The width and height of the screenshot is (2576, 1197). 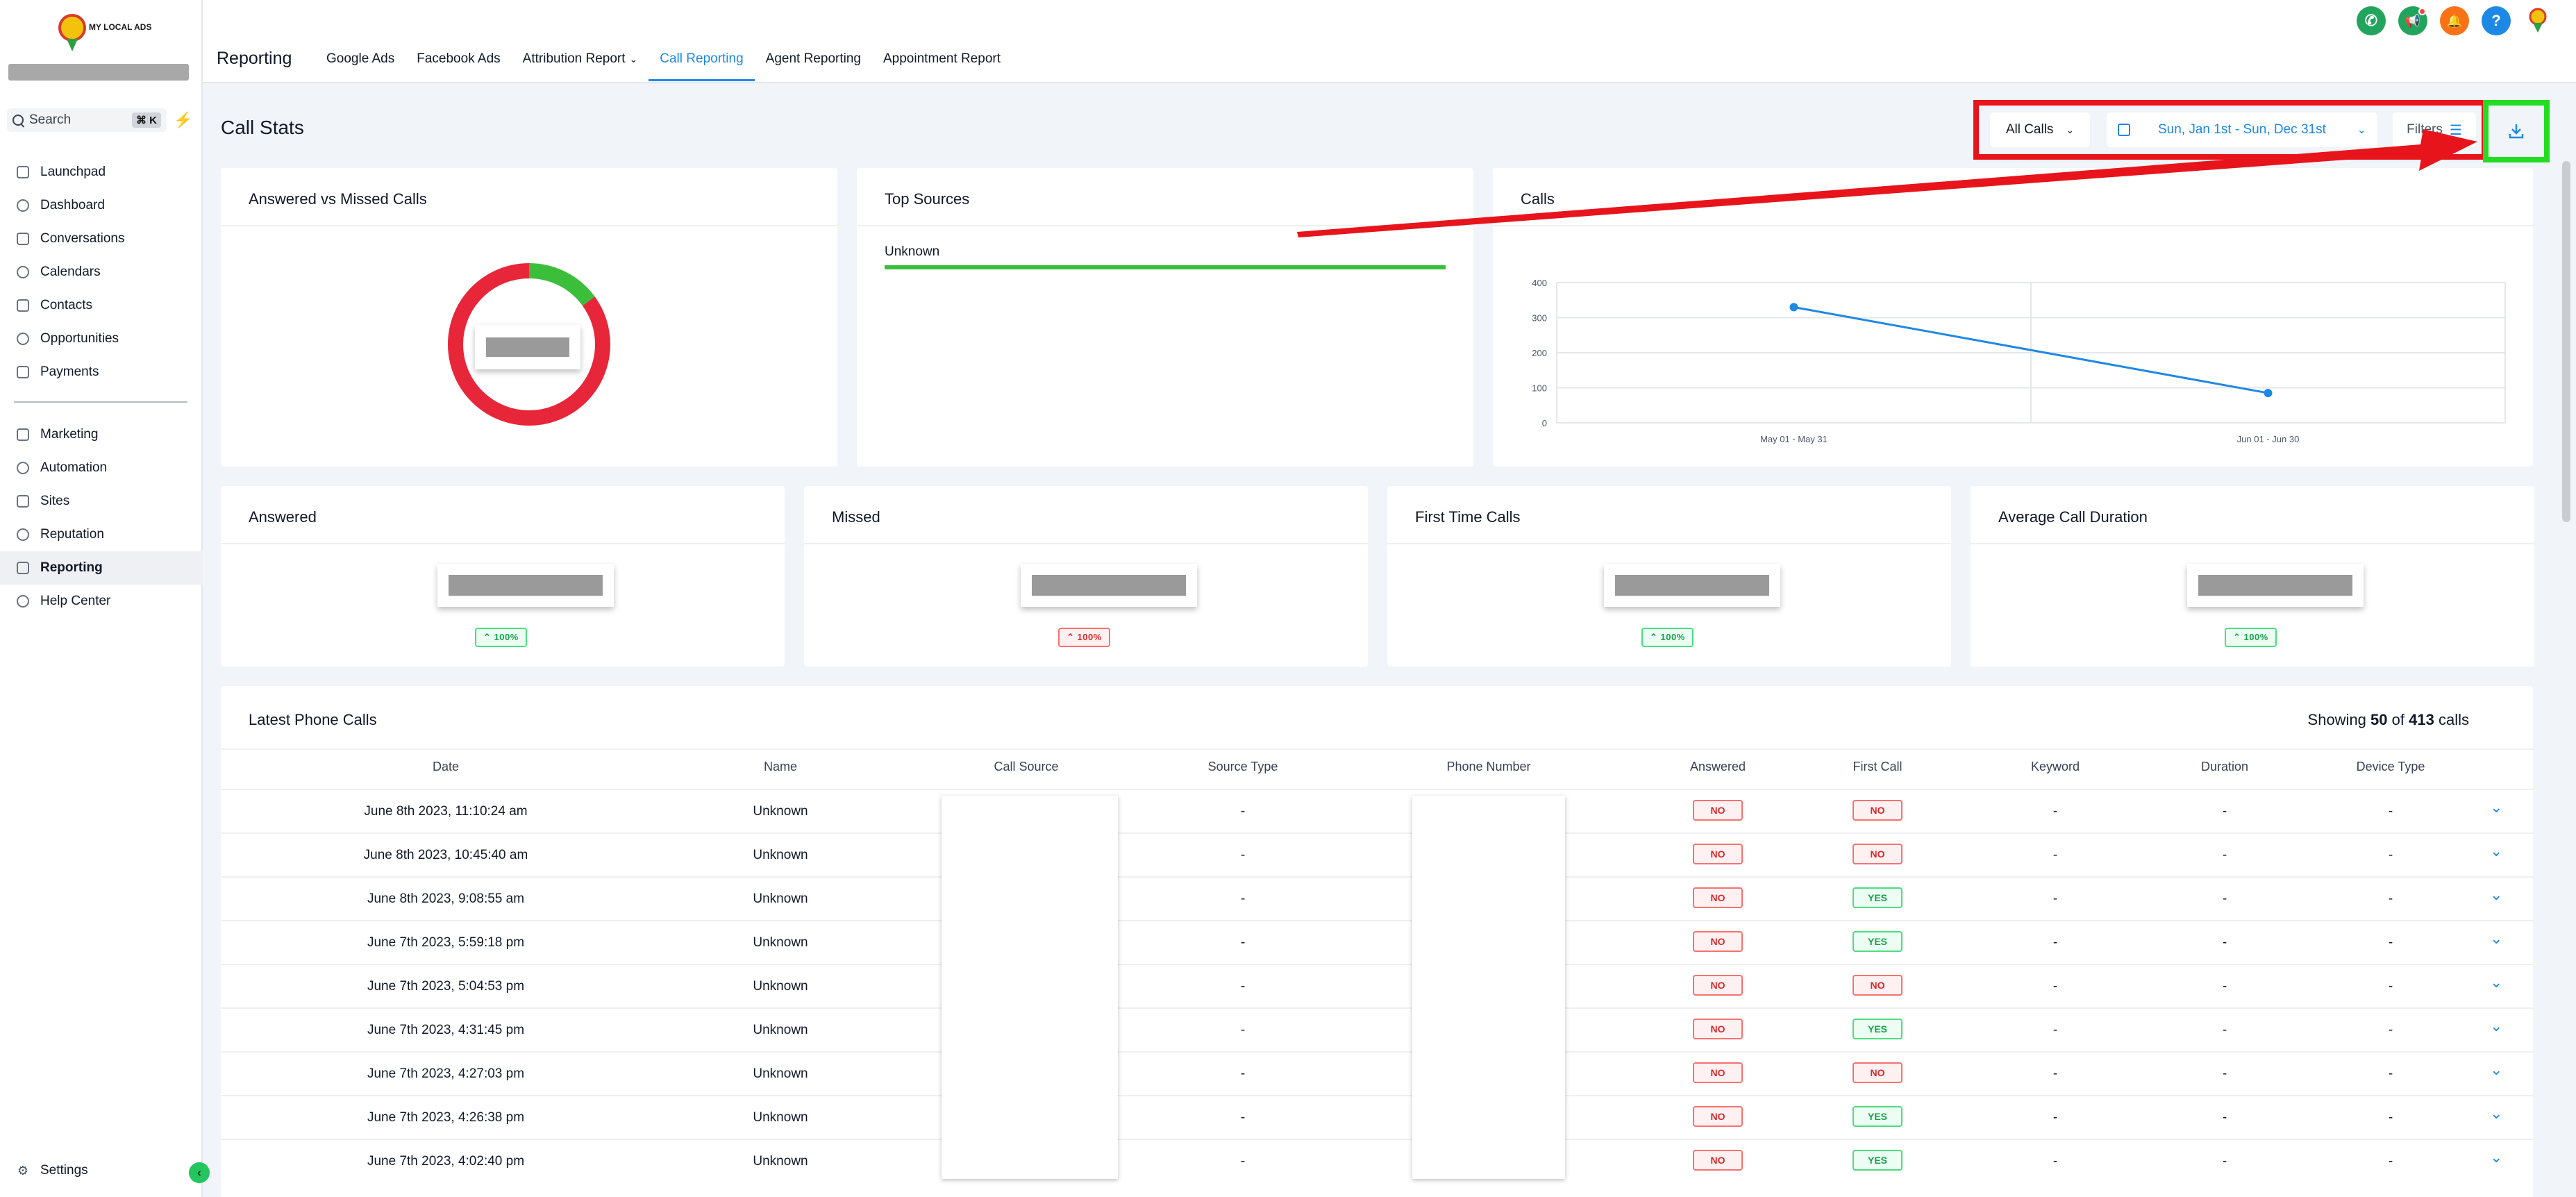 I want to click on account-switcher-redacted, so click(x=98, y=72).